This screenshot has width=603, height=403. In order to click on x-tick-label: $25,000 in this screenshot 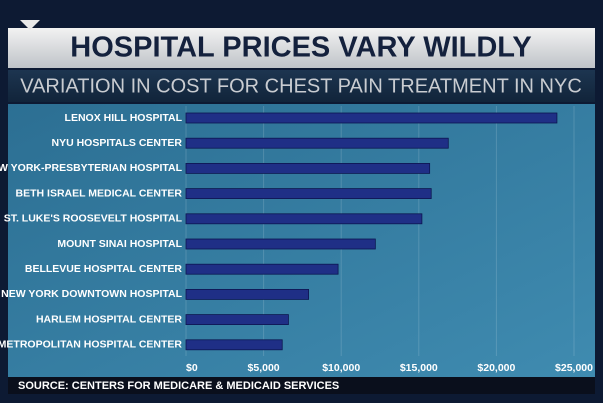, I will do `click(574, 368)`.